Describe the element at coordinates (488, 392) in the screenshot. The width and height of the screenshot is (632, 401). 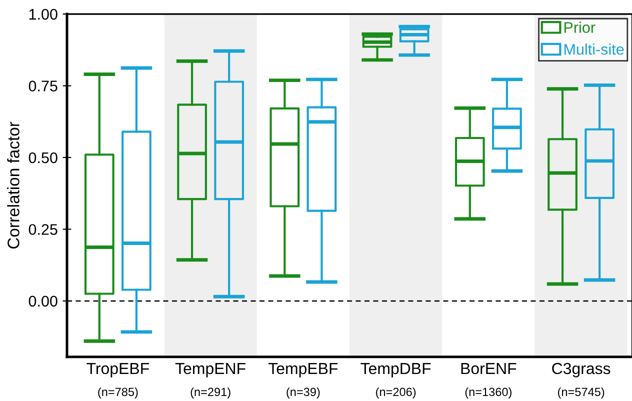
I see `text: (n=1360)` at that location.